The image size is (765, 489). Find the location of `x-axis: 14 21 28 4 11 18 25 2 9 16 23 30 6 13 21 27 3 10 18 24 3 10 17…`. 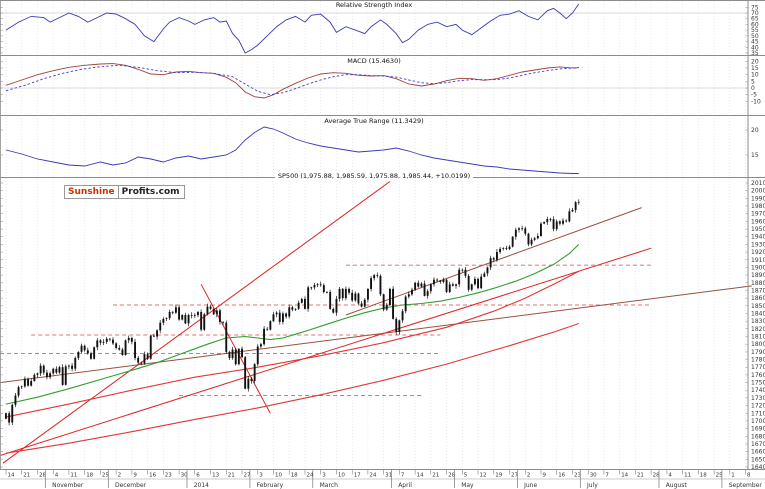

x-axis: 14 21 28 4 11 18 25 2 9 16 23 30 6 13 21 27 3 10 18 24 3 10 17… is located at coordinates (382, 479).